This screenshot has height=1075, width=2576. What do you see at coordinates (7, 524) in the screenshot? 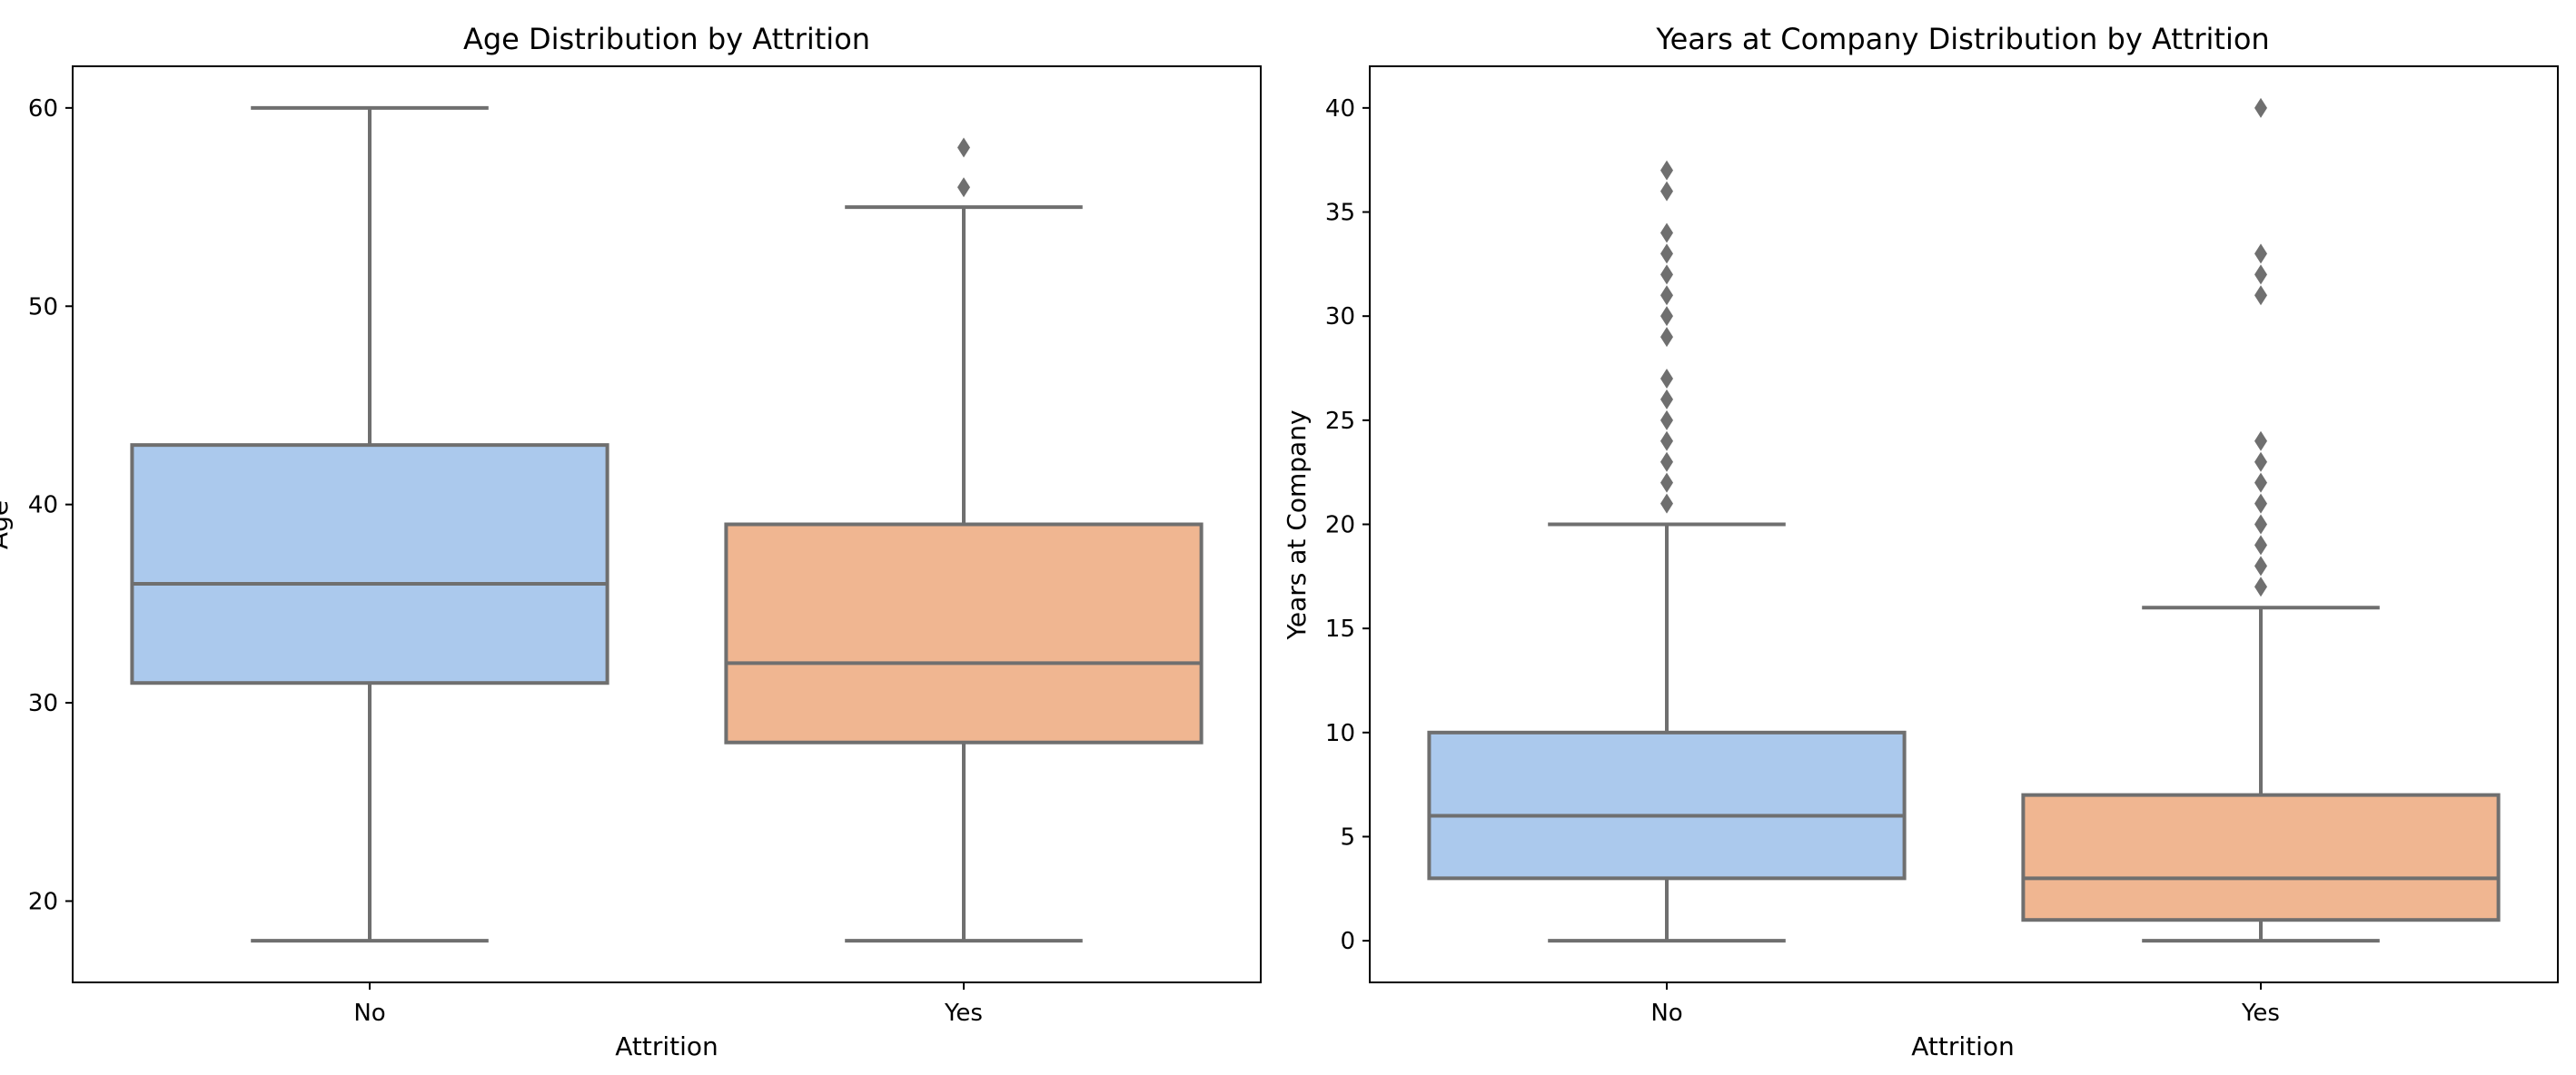
I see `y-axis-label: Age` at bounding box center [7, 524].